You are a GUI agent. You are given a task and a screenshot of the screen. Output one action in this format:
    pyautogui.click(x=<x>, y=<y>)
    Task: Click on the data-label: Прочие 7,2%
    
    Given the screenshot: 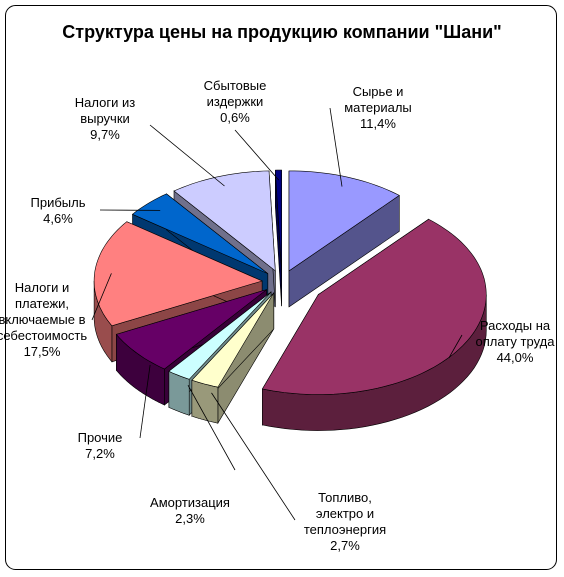 What is the action you would take?
    pyautogui.click(x=100, y=446)
    